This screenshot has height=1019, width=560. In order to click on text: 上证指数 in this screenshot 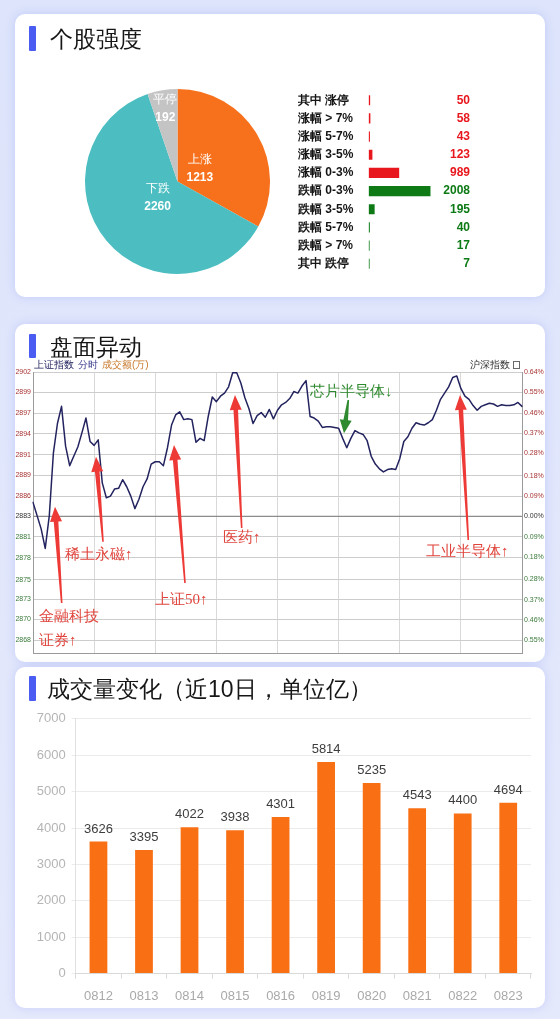, I will do `click(54, 364)`.